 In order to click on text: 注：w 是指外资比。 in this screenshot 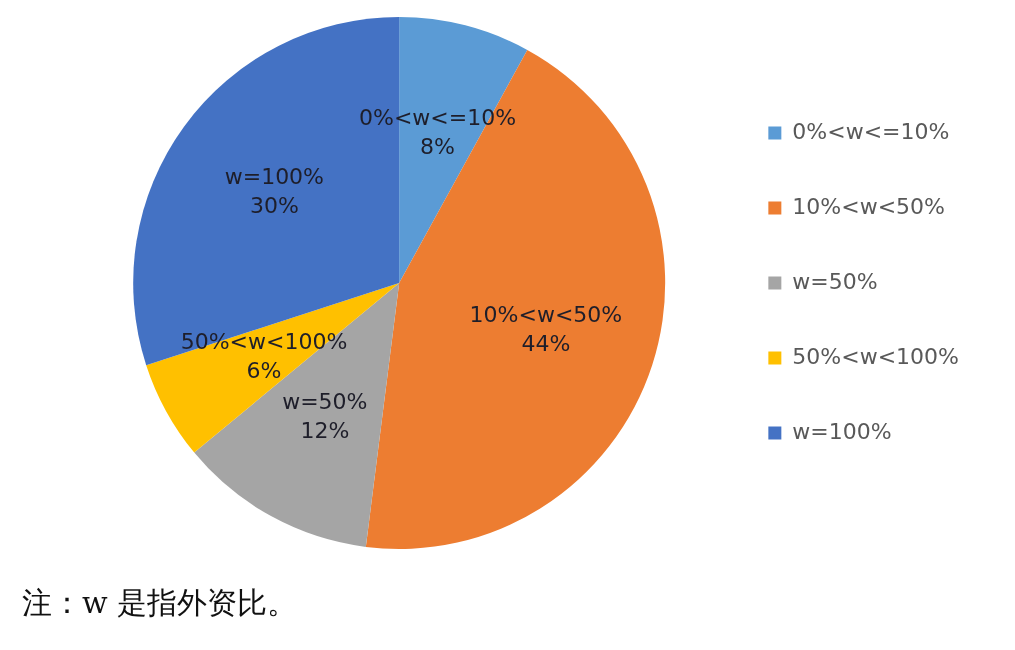, I will do `click(160, 603)`.